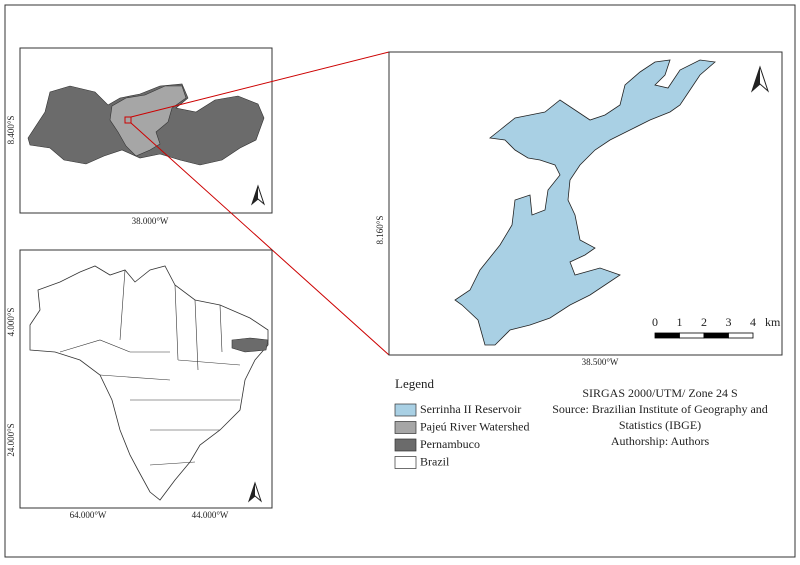 This screenshot has height=565, width=800. What do you see at coordinates (660, 441) in the screenshot?
I see `note: Authorship: Authors` at bounding box center [660, 441].